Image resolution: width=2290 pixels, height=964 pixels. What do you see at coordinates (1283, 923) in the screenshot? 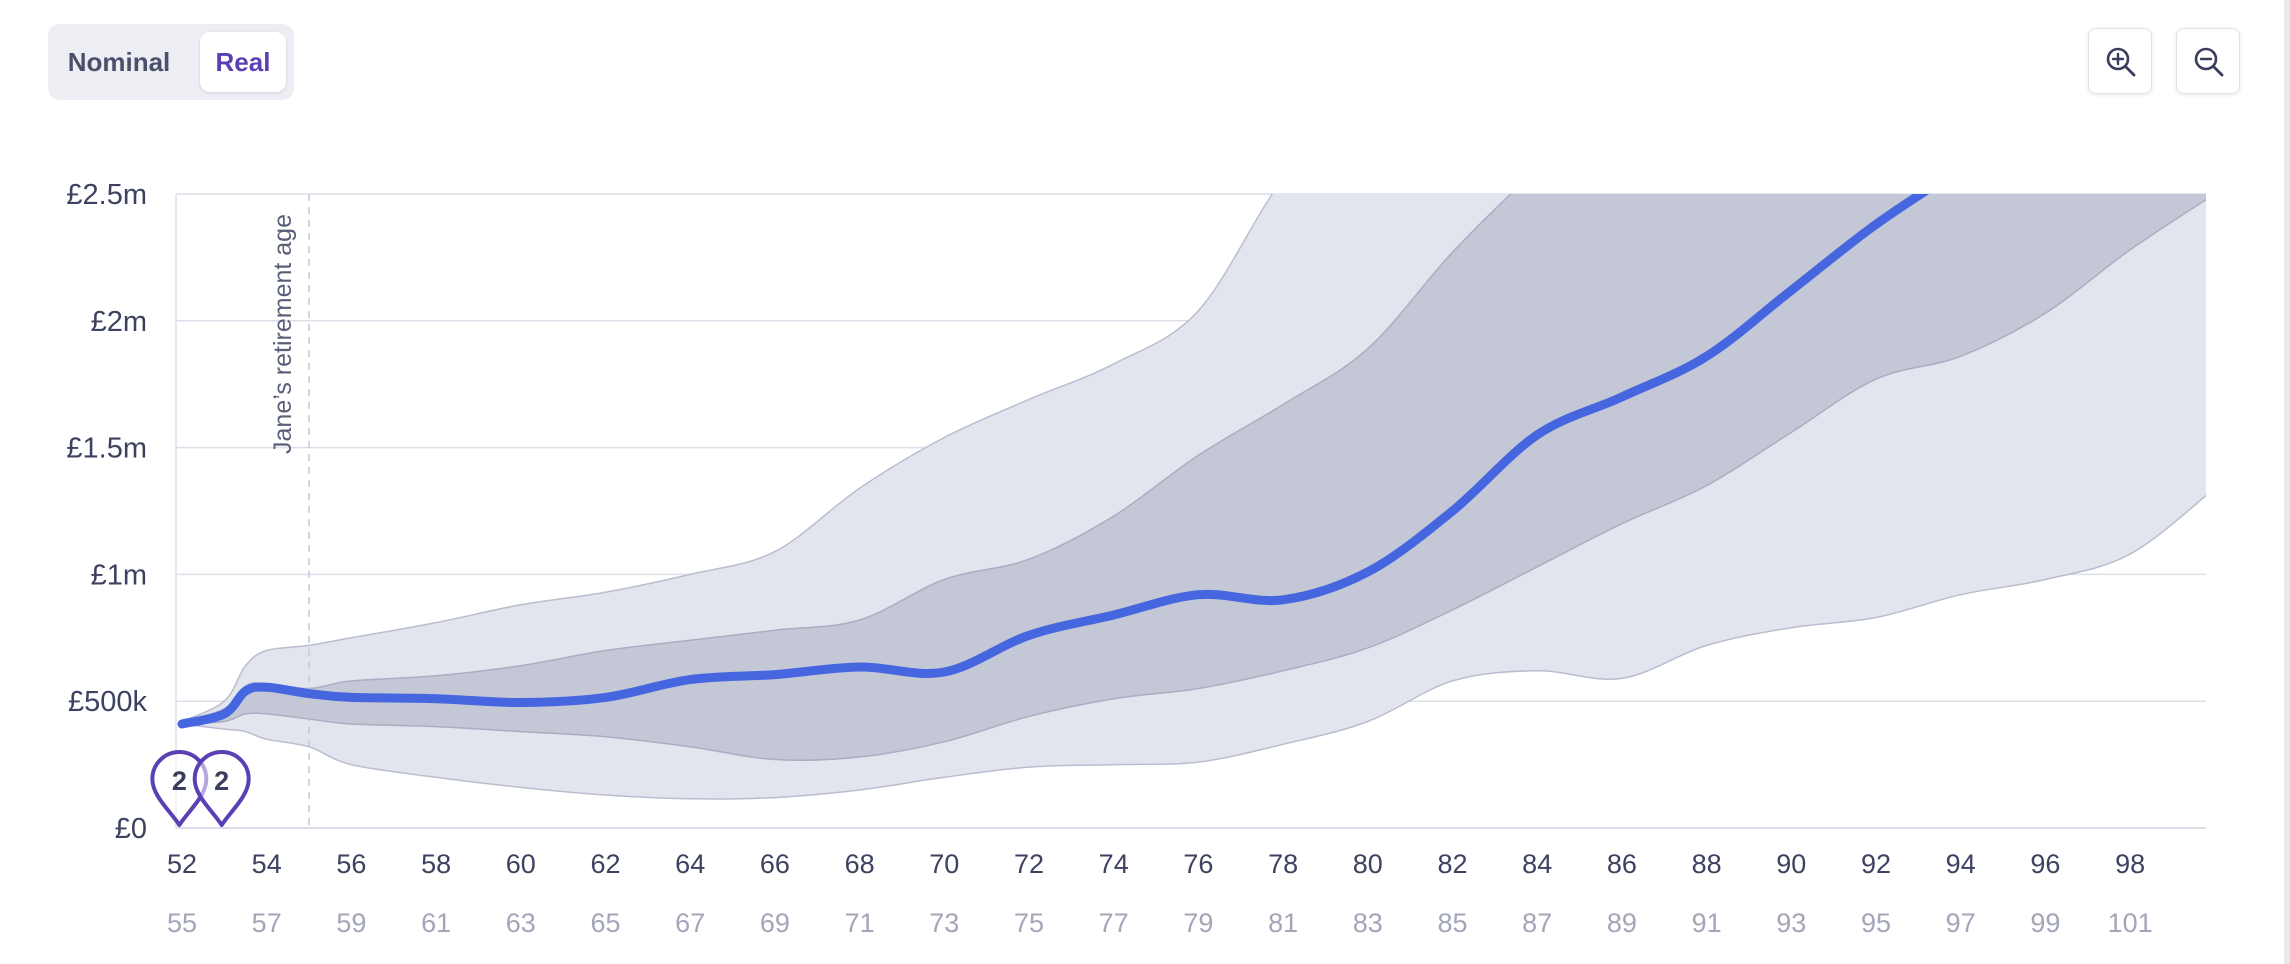
I see `x-secondary-tick-label: 81` at bounding box center [1283, 923].